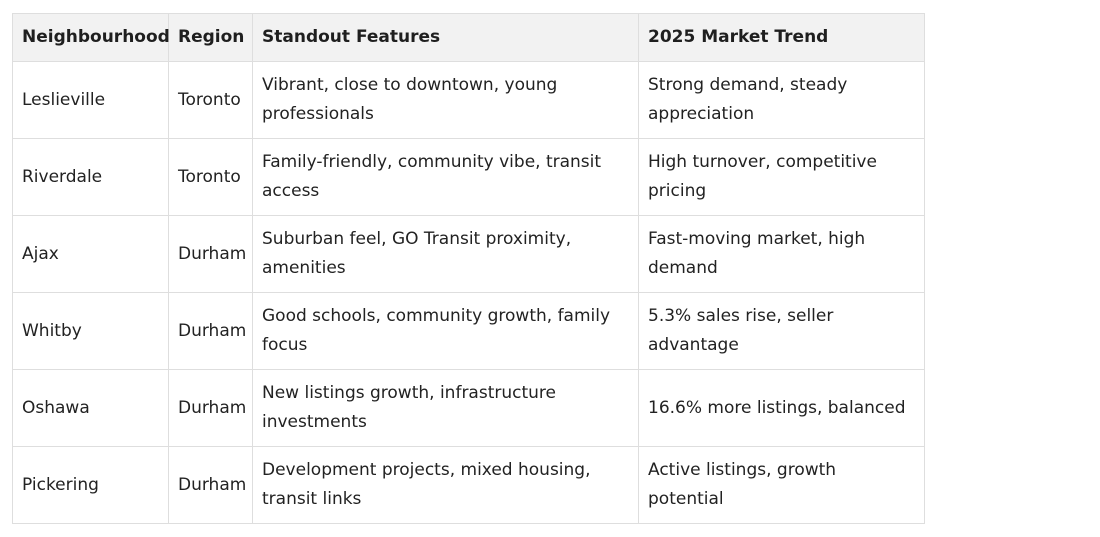  Describe the element at coordinates (445, 37) in the screenshot. I see `header-standout-features: Standout Features` at that location.